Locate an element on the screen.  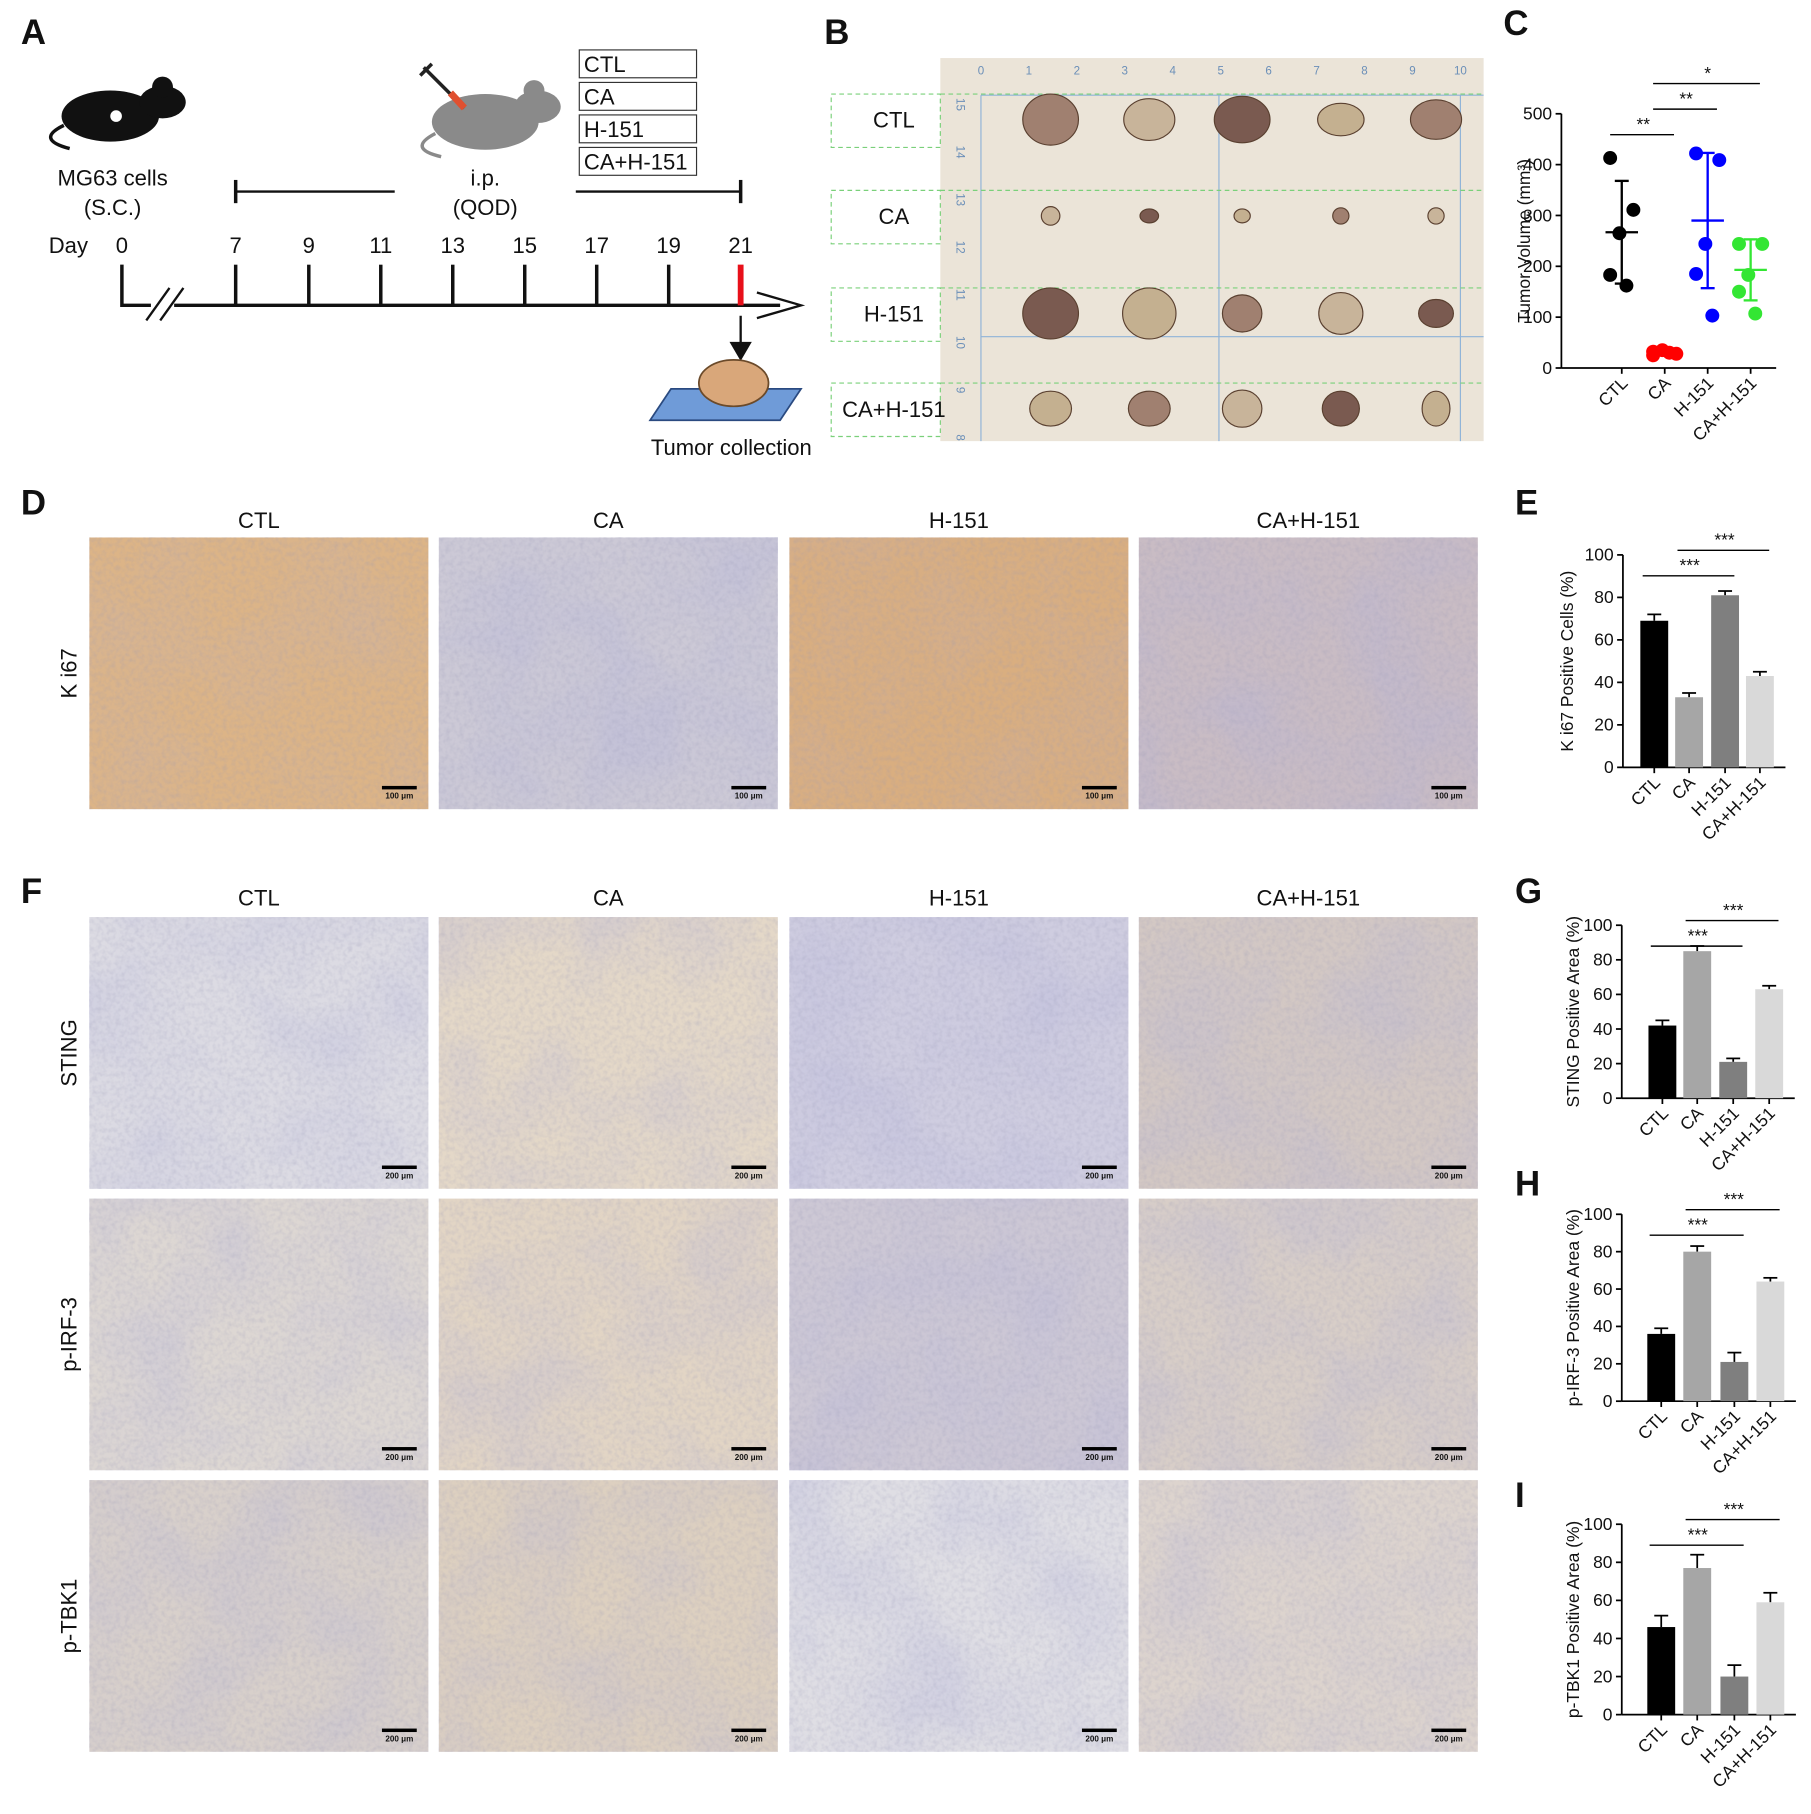
scale-label: 100 μm is located at coordinates (399, 796).